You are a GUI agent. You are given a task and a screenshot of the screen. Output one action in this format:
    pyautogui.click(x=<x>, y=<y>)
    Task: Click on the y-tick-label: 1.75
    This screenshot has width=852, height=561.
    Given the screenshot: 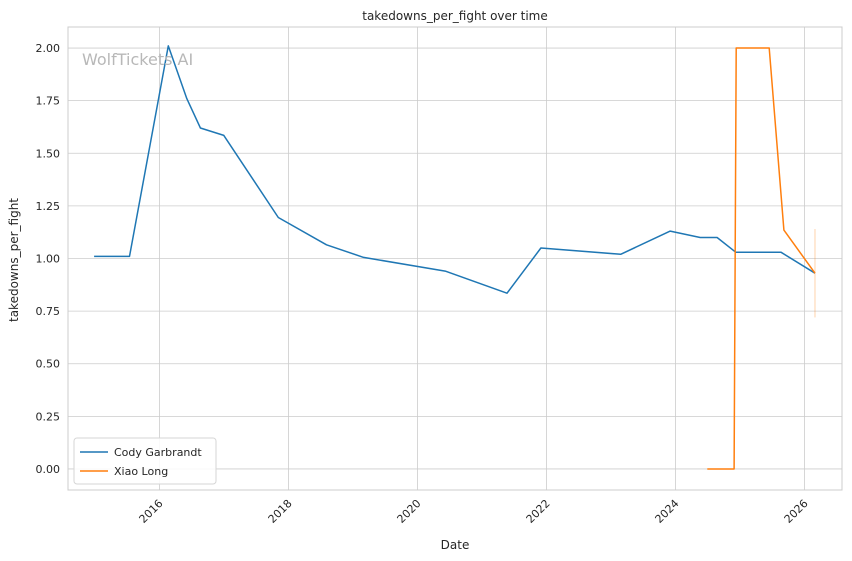 What is the action you would take?
    pyautogui.click(x=48, y=101)
    